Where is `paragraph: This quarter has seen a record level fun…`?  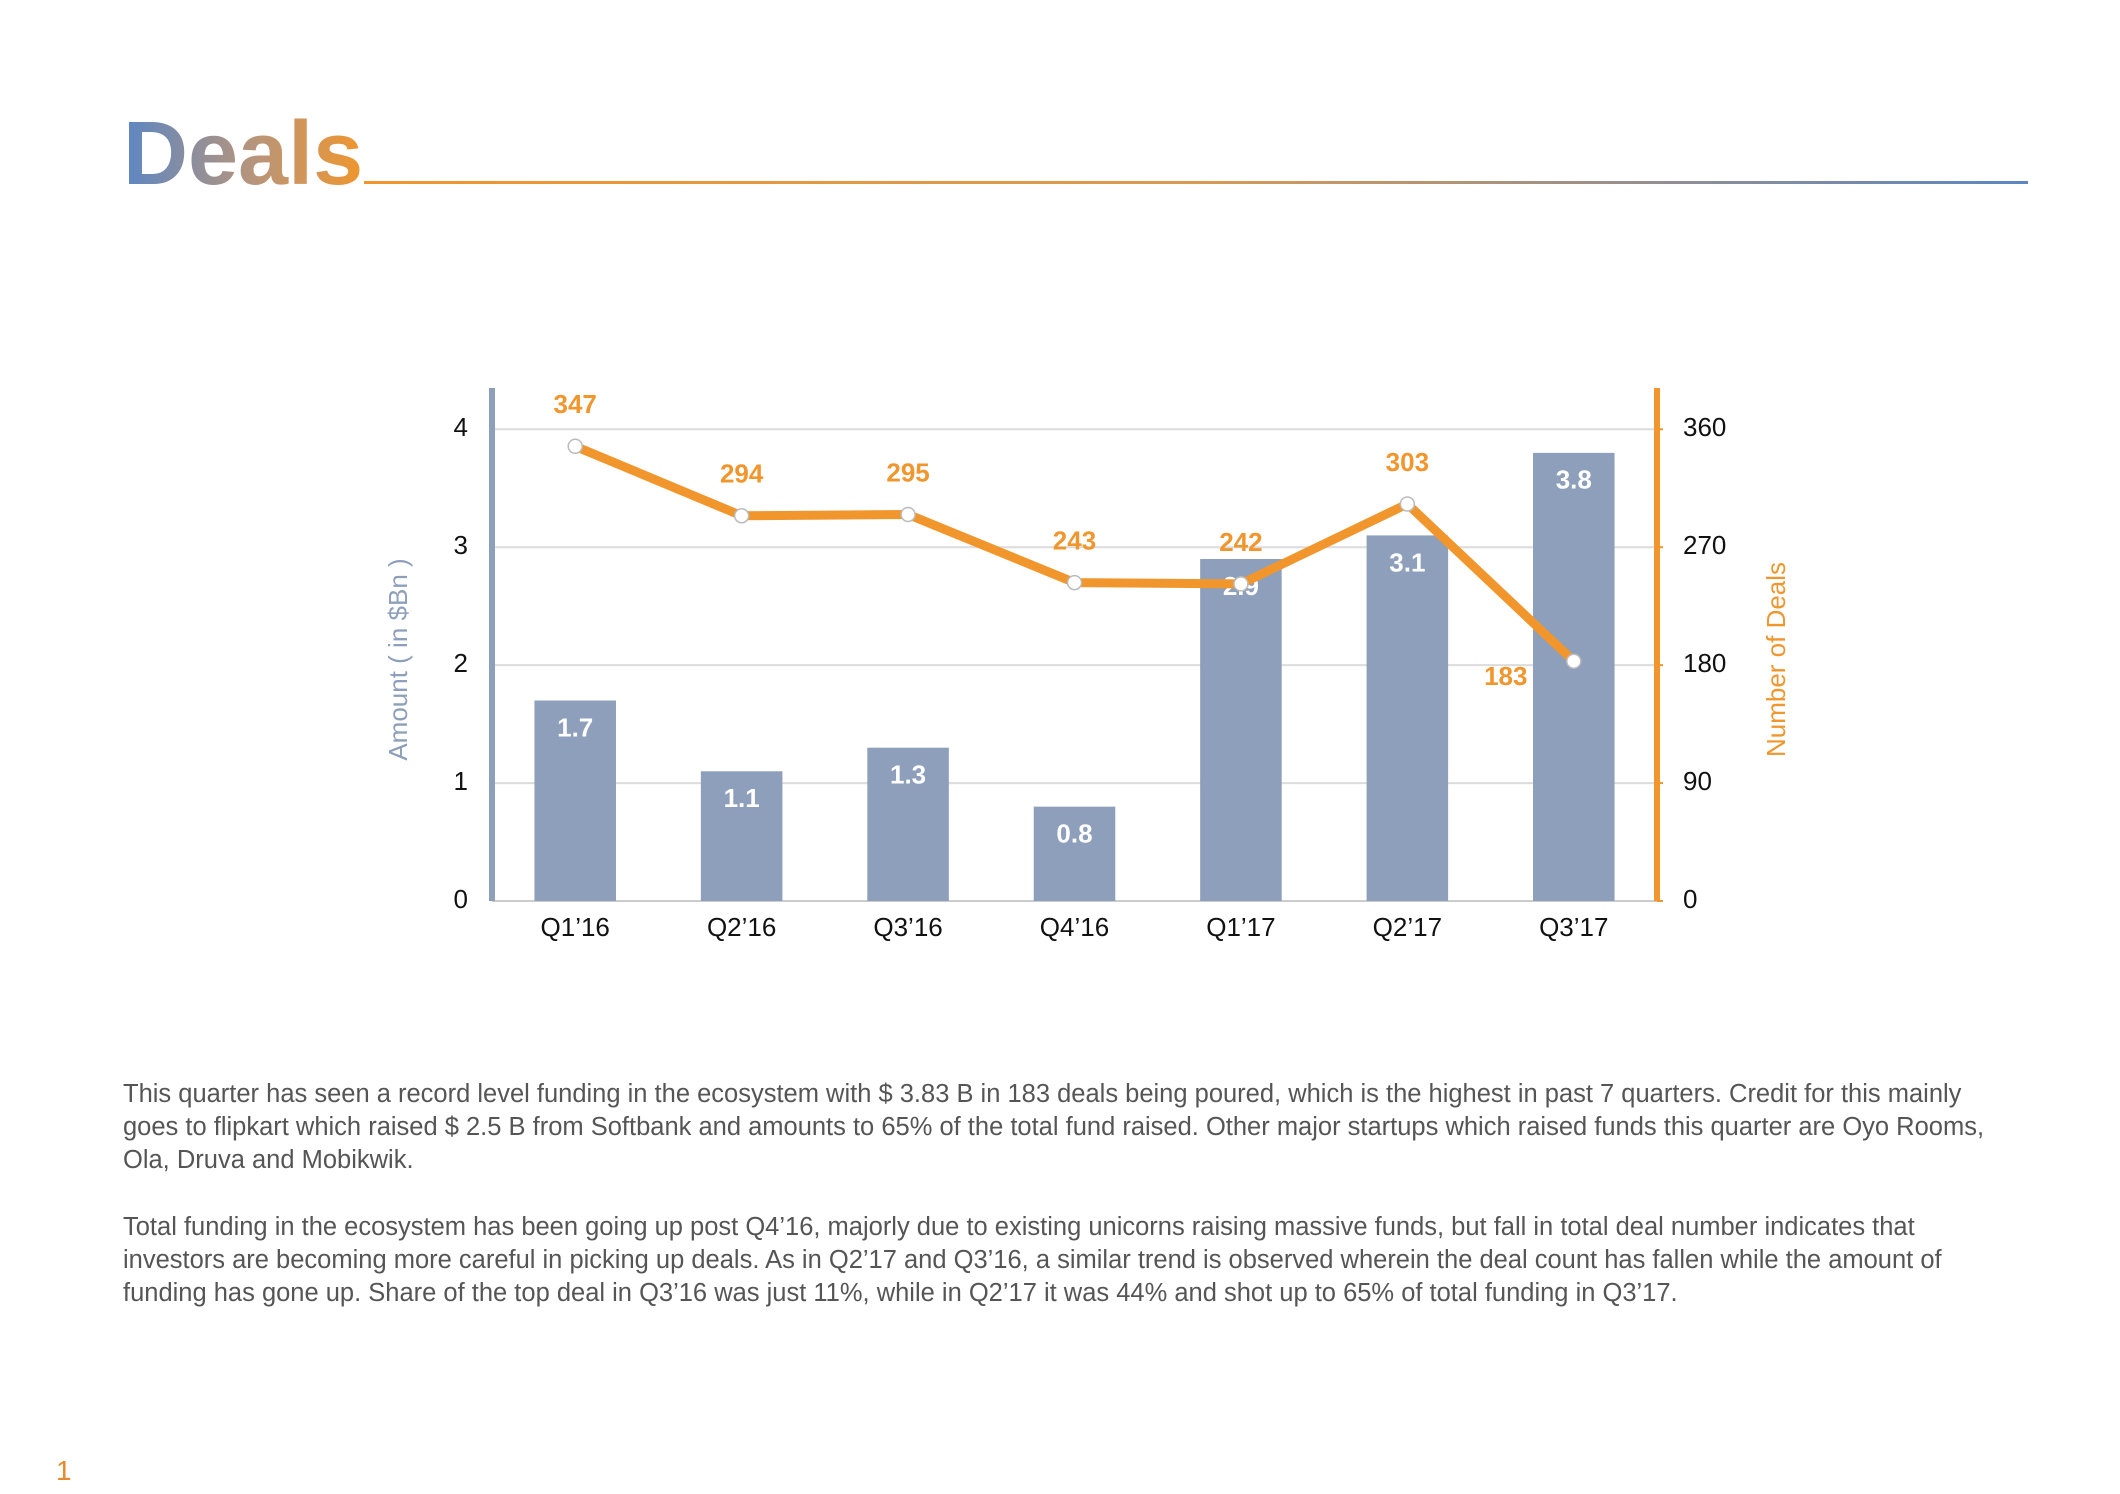 paragraph: This quarter has seen a record level fun… is located at coordinates (1054, 1127).